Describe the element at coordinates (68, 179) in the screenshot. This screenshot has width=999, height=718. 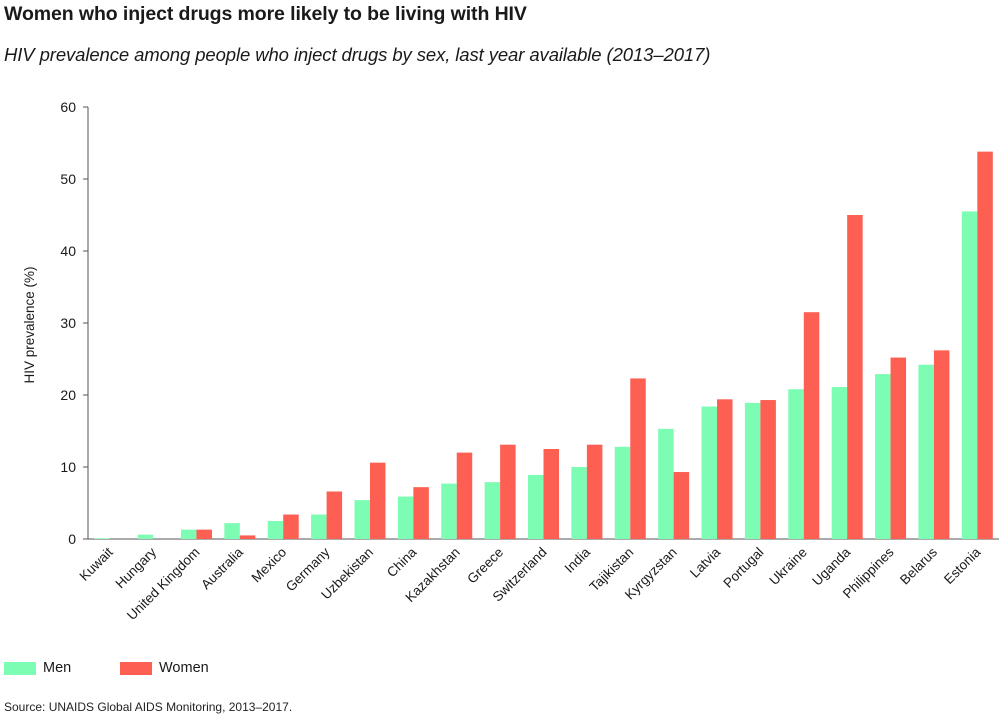
I see `y-tick-label: 50` at that location.